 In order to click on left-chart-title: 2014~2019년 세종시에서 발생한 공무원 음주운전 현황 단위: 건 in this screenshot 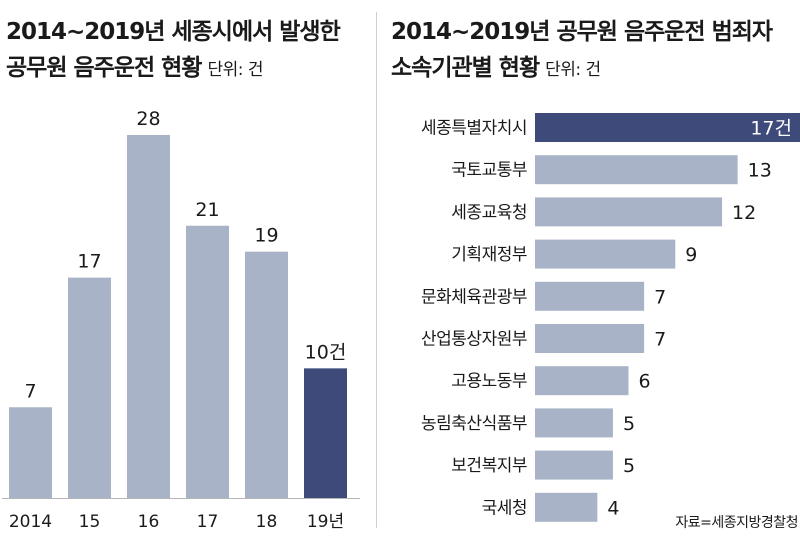, I will do `click(173, 51)`.